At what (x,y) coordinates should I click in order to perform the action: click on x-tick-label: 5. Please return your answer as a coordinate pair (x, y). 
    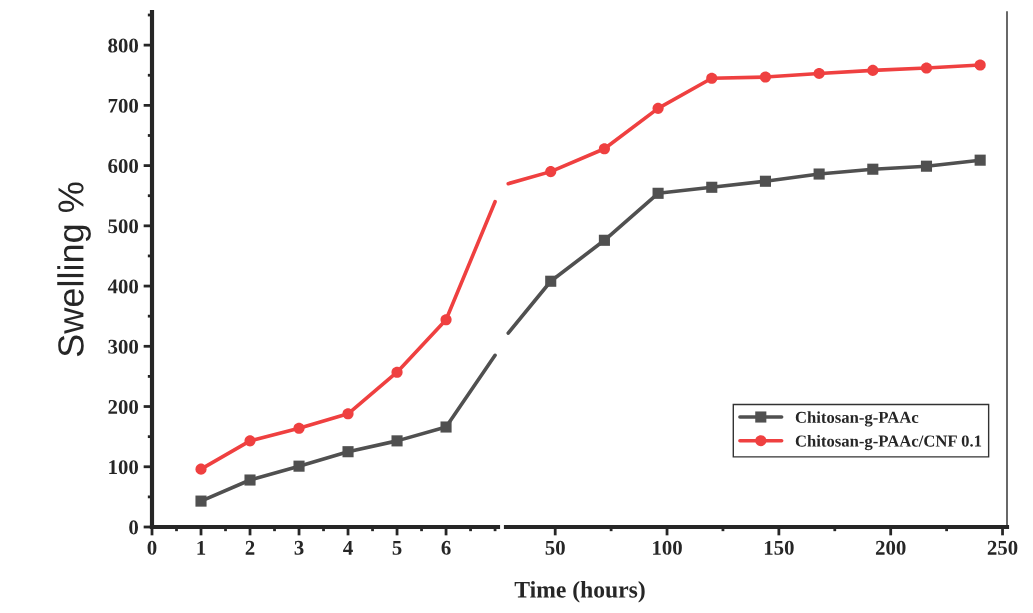
    Looking at the image, I should click on (397, 548).